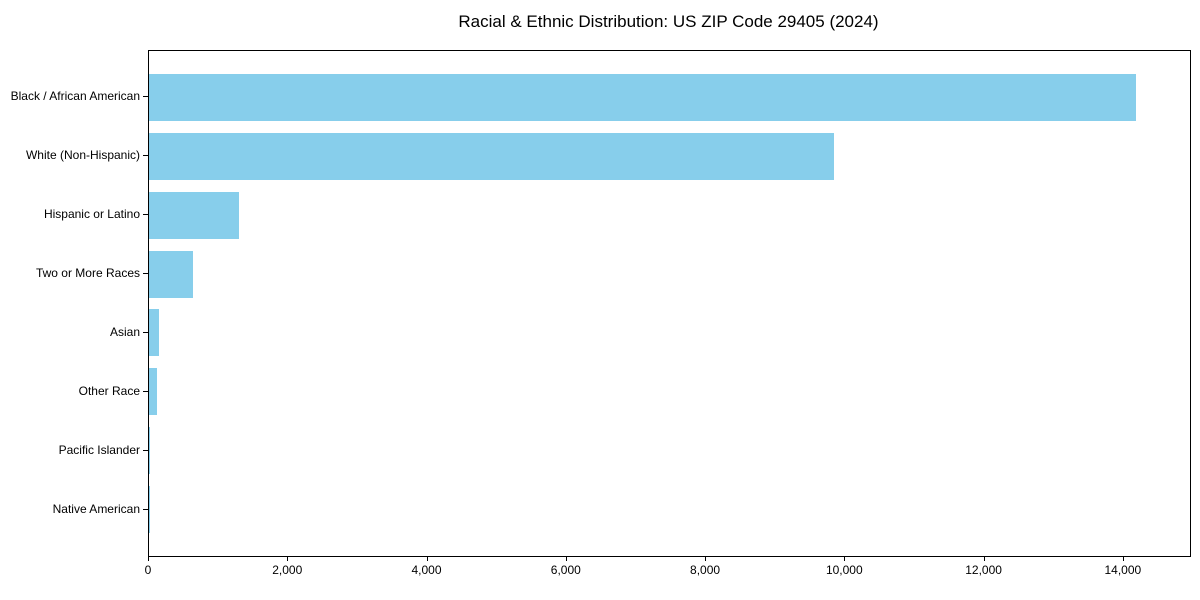 This screenshot has height=600, width=1200. What do you see at coordinates (984, 558) in the screenshot?
I see `x-tick-12,000` at bounding box center [984, 558].